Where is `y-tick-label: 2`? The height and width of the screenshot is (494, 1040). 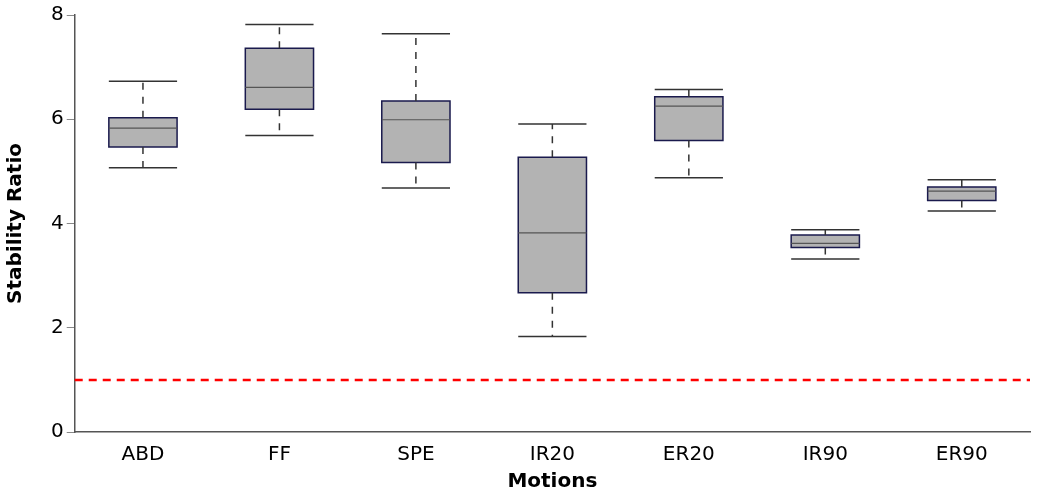 y-tick-label: 2 is located at coordinates (57, 325).